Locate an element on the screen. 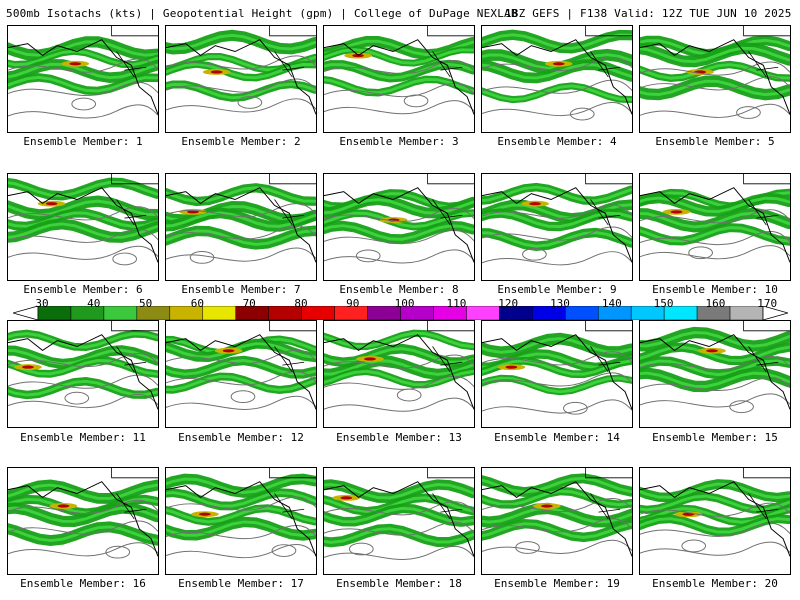  ensemble-caption-9: Ensemble Member: 9 is located at coordinates (557, 289).